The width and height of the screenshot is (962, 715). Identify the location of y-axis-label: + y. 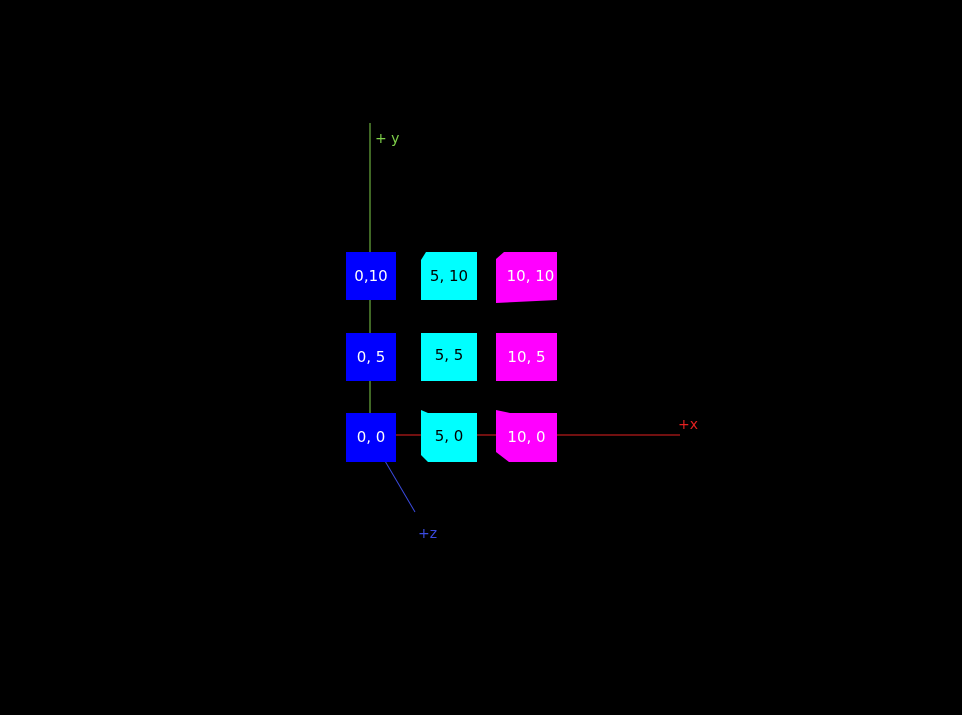
(387, 139).